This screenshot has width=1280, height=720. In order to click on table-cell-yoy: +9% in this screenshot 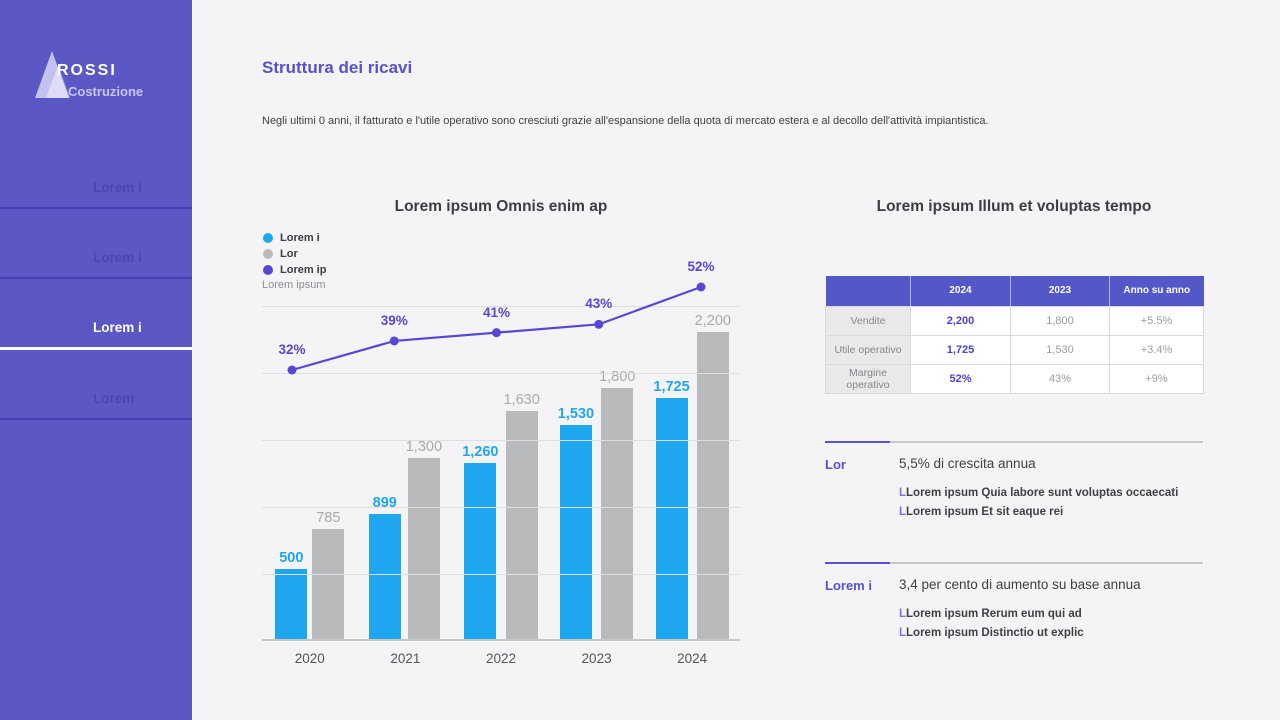, I will do `click(1156, 378)`.